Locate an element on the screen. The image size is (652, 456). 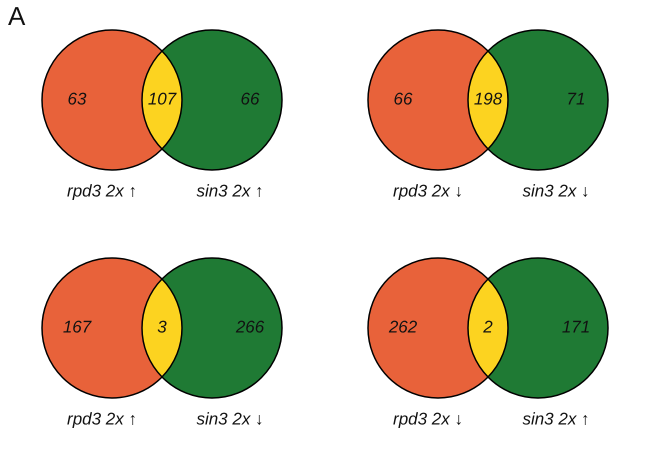
text: A is located at coordinates (17, 16).